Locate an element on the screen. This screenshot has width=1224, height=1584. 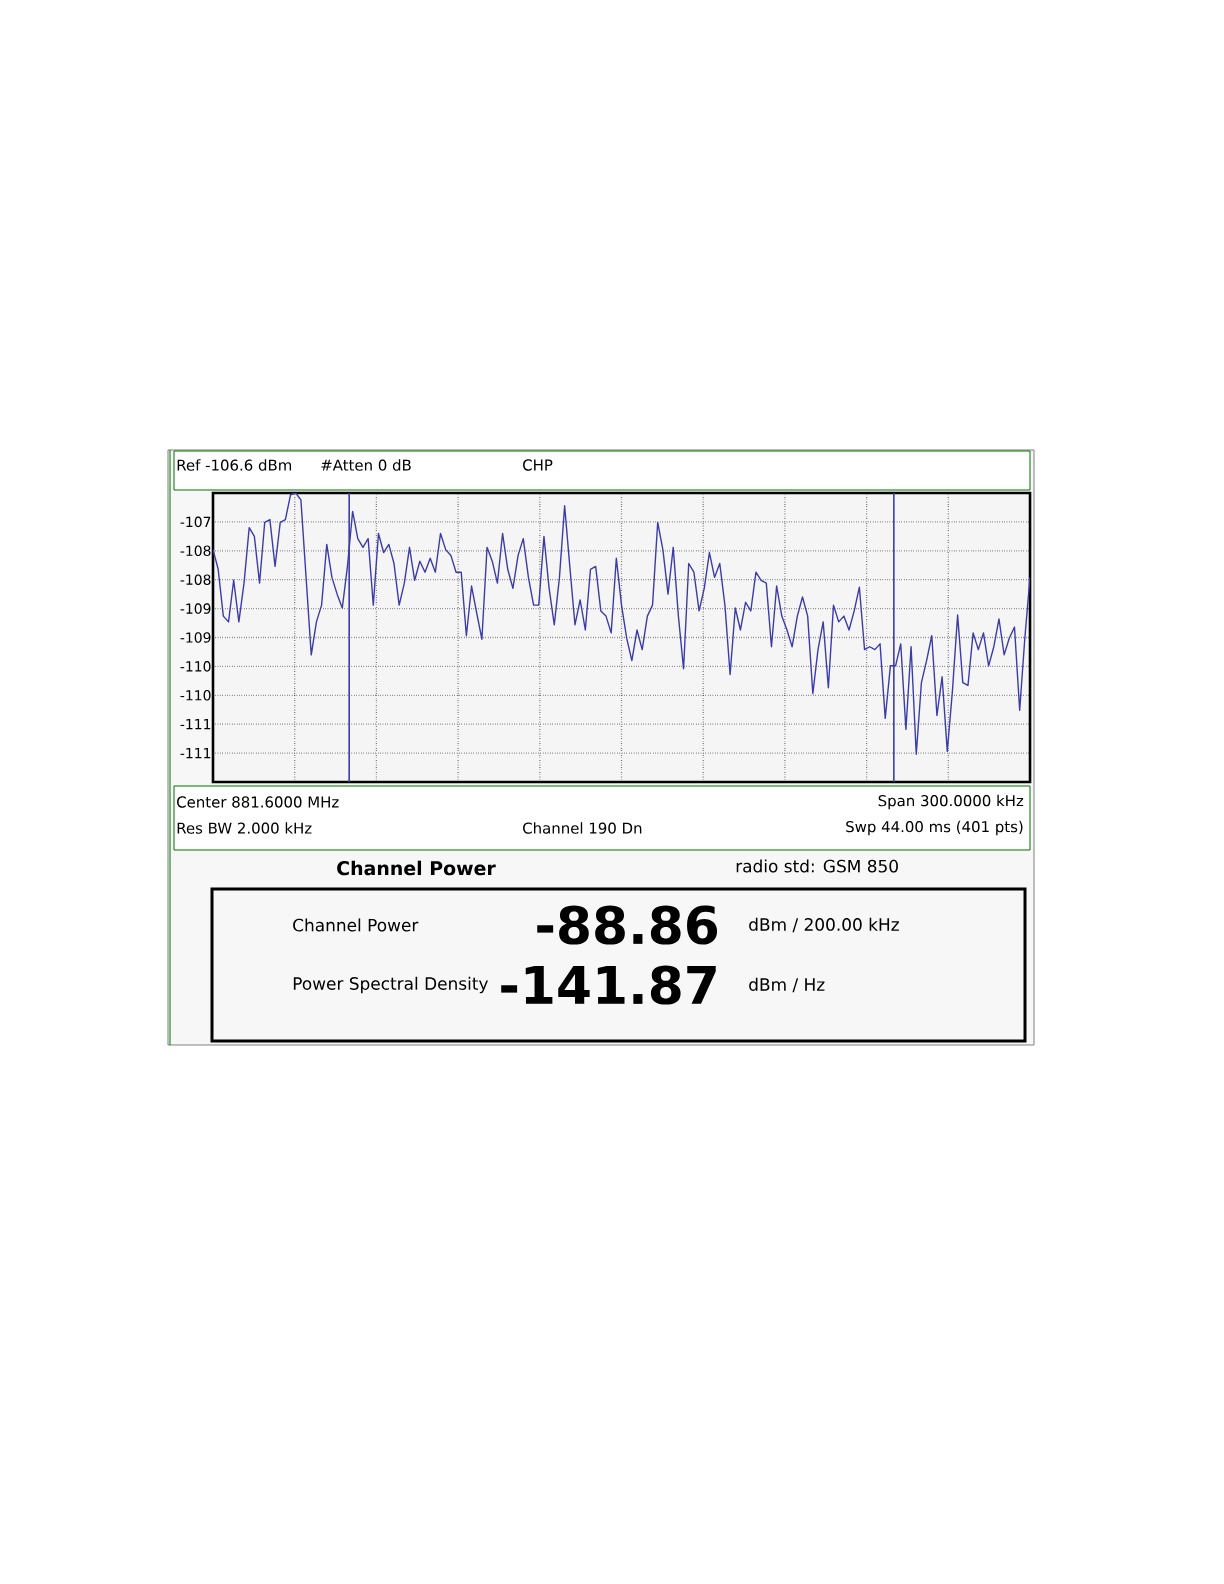
y-tick-label: -107 is located at coordinates (195, 522).